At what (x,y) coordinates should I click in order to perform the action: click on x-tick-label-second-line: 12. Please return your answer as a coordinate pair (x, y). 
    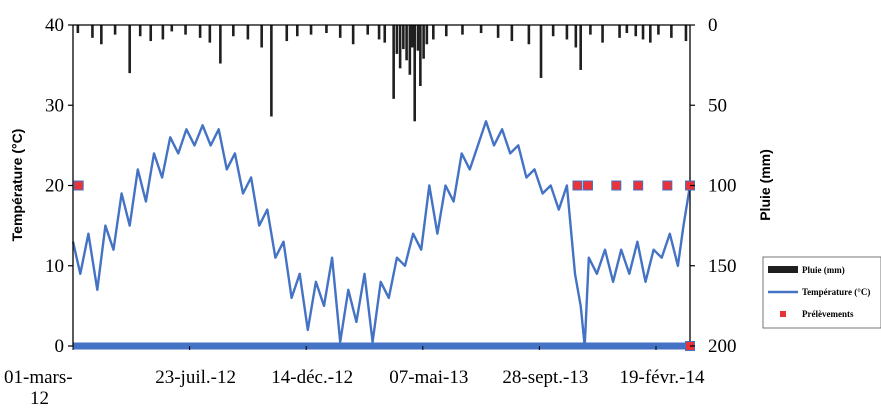
    Looking at the image, I should click on (39, 397).